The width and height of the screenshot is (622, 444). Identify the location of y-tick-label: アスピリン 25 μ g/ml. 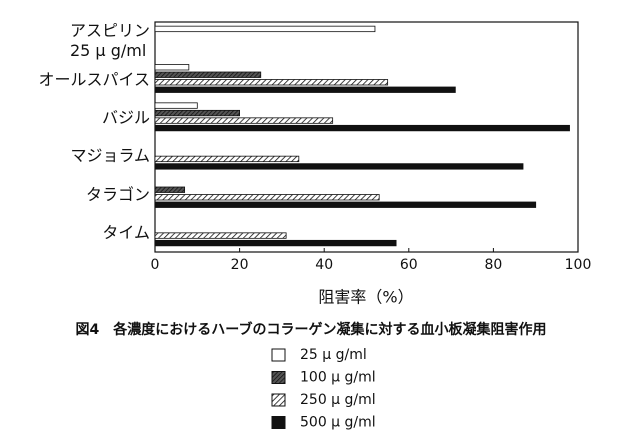
(109, 41).